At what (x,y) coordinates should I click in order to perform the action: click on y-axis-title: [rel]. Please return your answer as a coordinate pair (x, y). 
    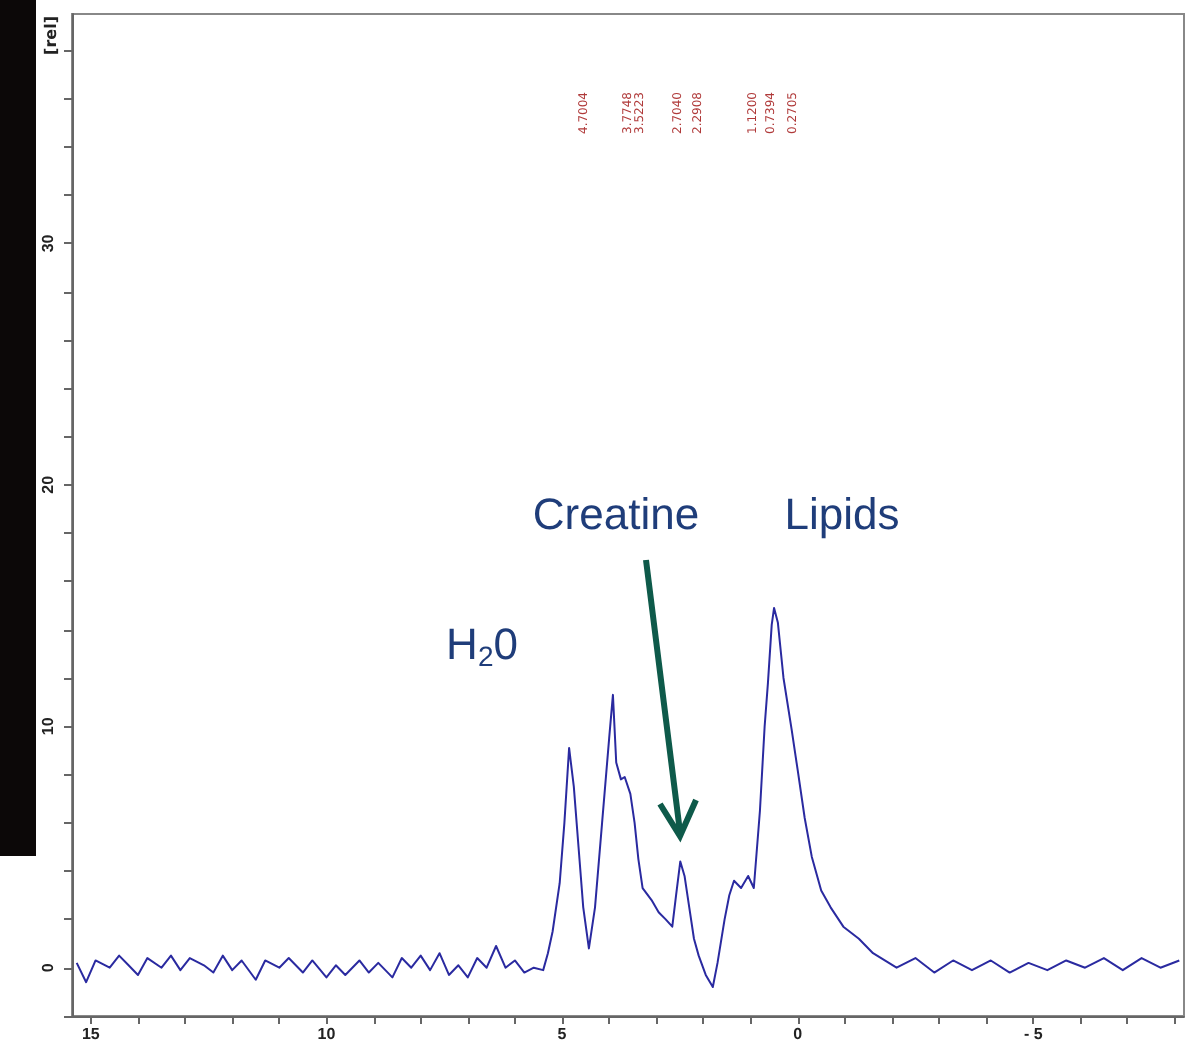
    Looking at the image, I should click on (51, 35).